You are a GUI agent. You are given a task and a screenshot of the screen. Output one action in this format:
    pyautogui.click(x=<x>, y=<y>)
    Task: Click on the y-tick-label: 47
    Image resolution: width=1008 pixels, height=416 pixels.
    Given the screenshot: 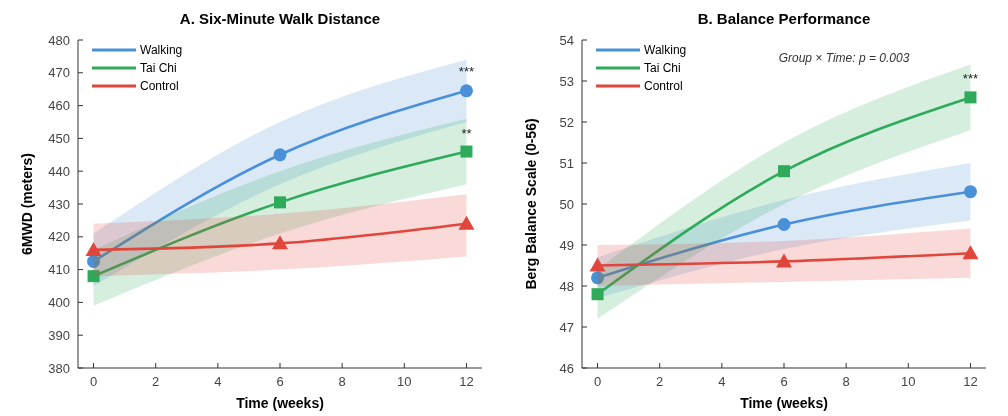 What is the action you would take?
    pyautogui.click(x=566, y=327)
    